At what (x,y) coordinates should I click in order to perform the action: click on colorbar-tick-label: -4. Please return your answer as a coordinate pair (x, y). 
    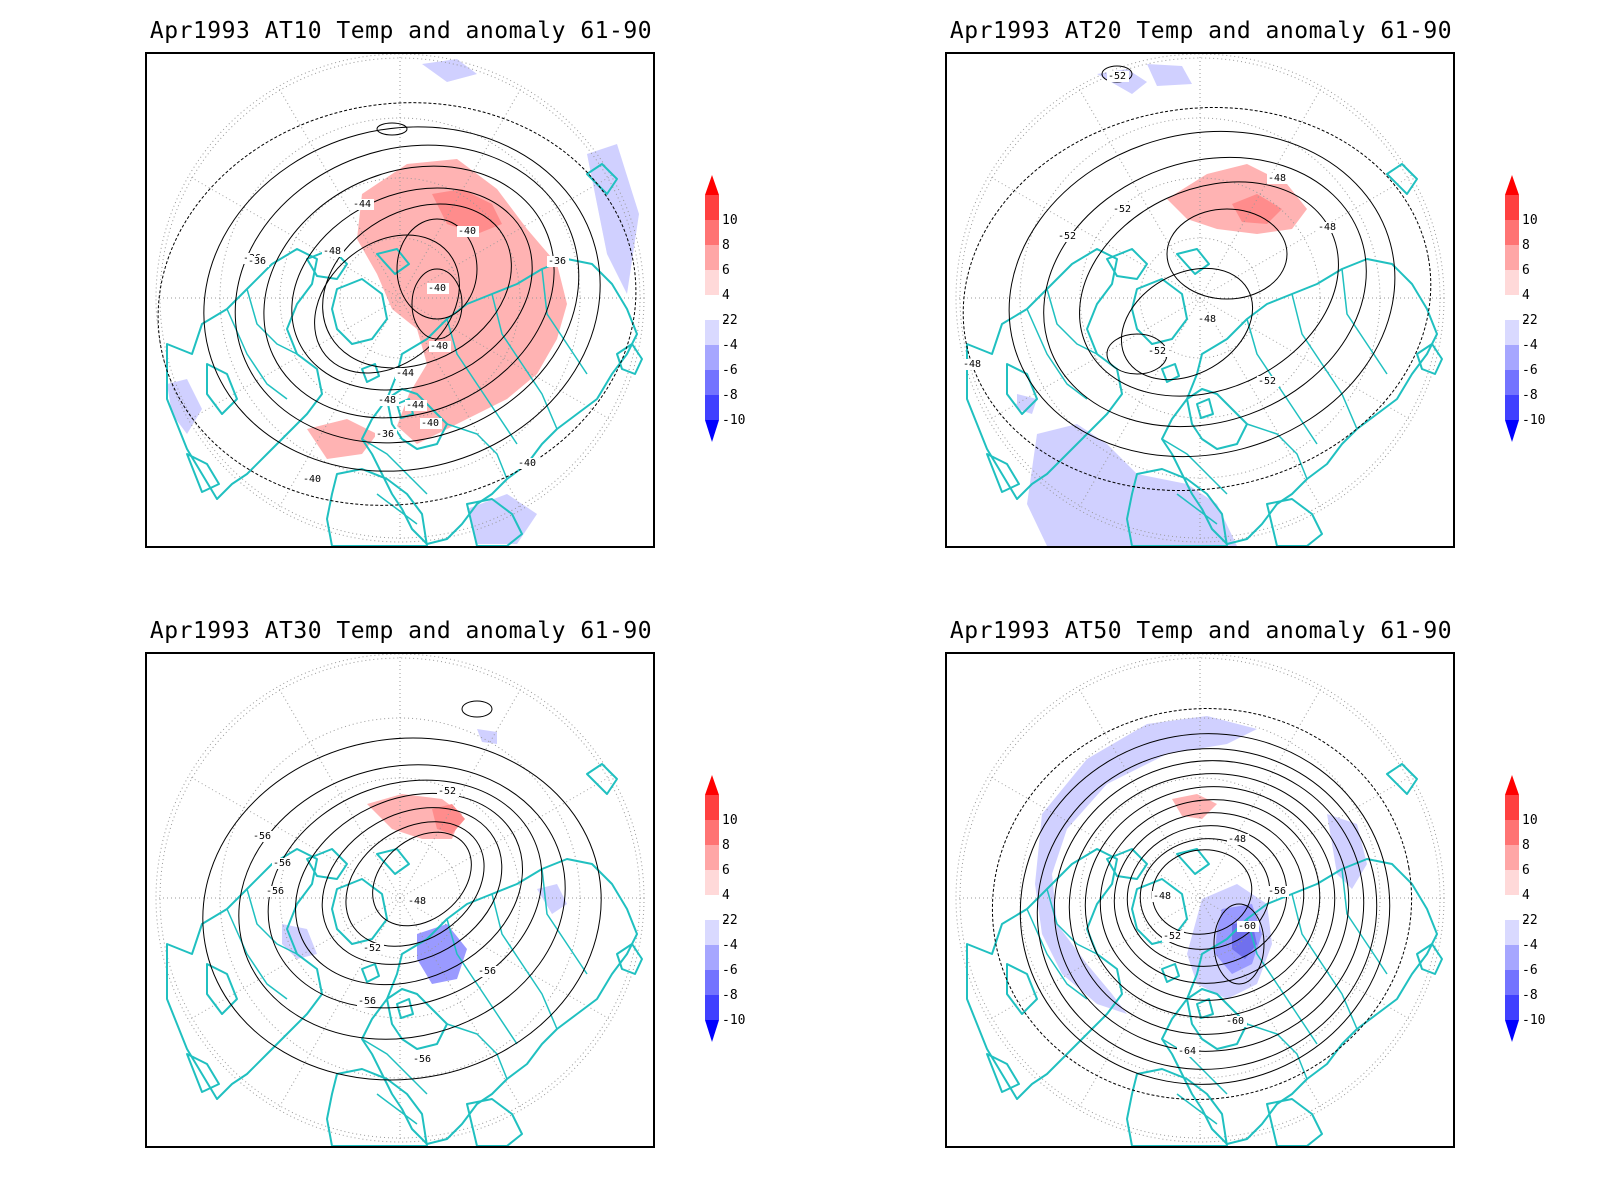
    Looking at the image, I should click on (730, 345).